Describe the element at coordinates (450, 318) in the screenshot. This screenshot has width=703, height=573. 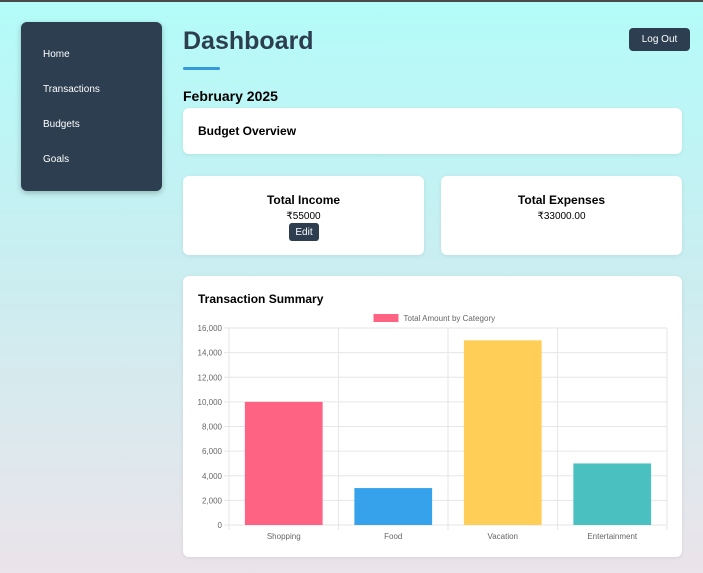
I see `legend-label: Total Amount by Category` at that location.